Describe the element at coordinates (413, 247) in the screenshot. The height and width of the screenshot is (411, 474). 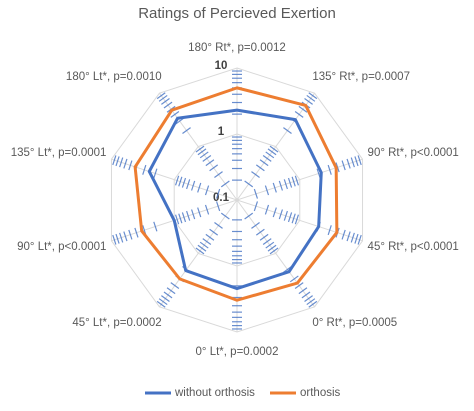
I see `category-label: 45° Rt*, p<0.0001` at that location.